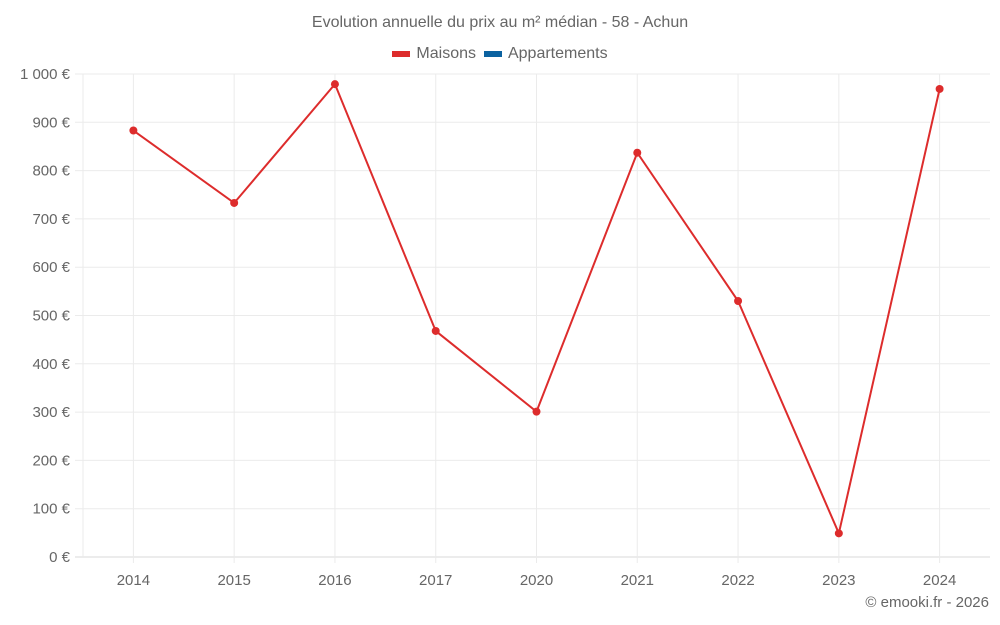 Image resolution: width=1000 pixels, height=625 pixels. I want to click on legend-swatch-maisons, so click(401, 54).